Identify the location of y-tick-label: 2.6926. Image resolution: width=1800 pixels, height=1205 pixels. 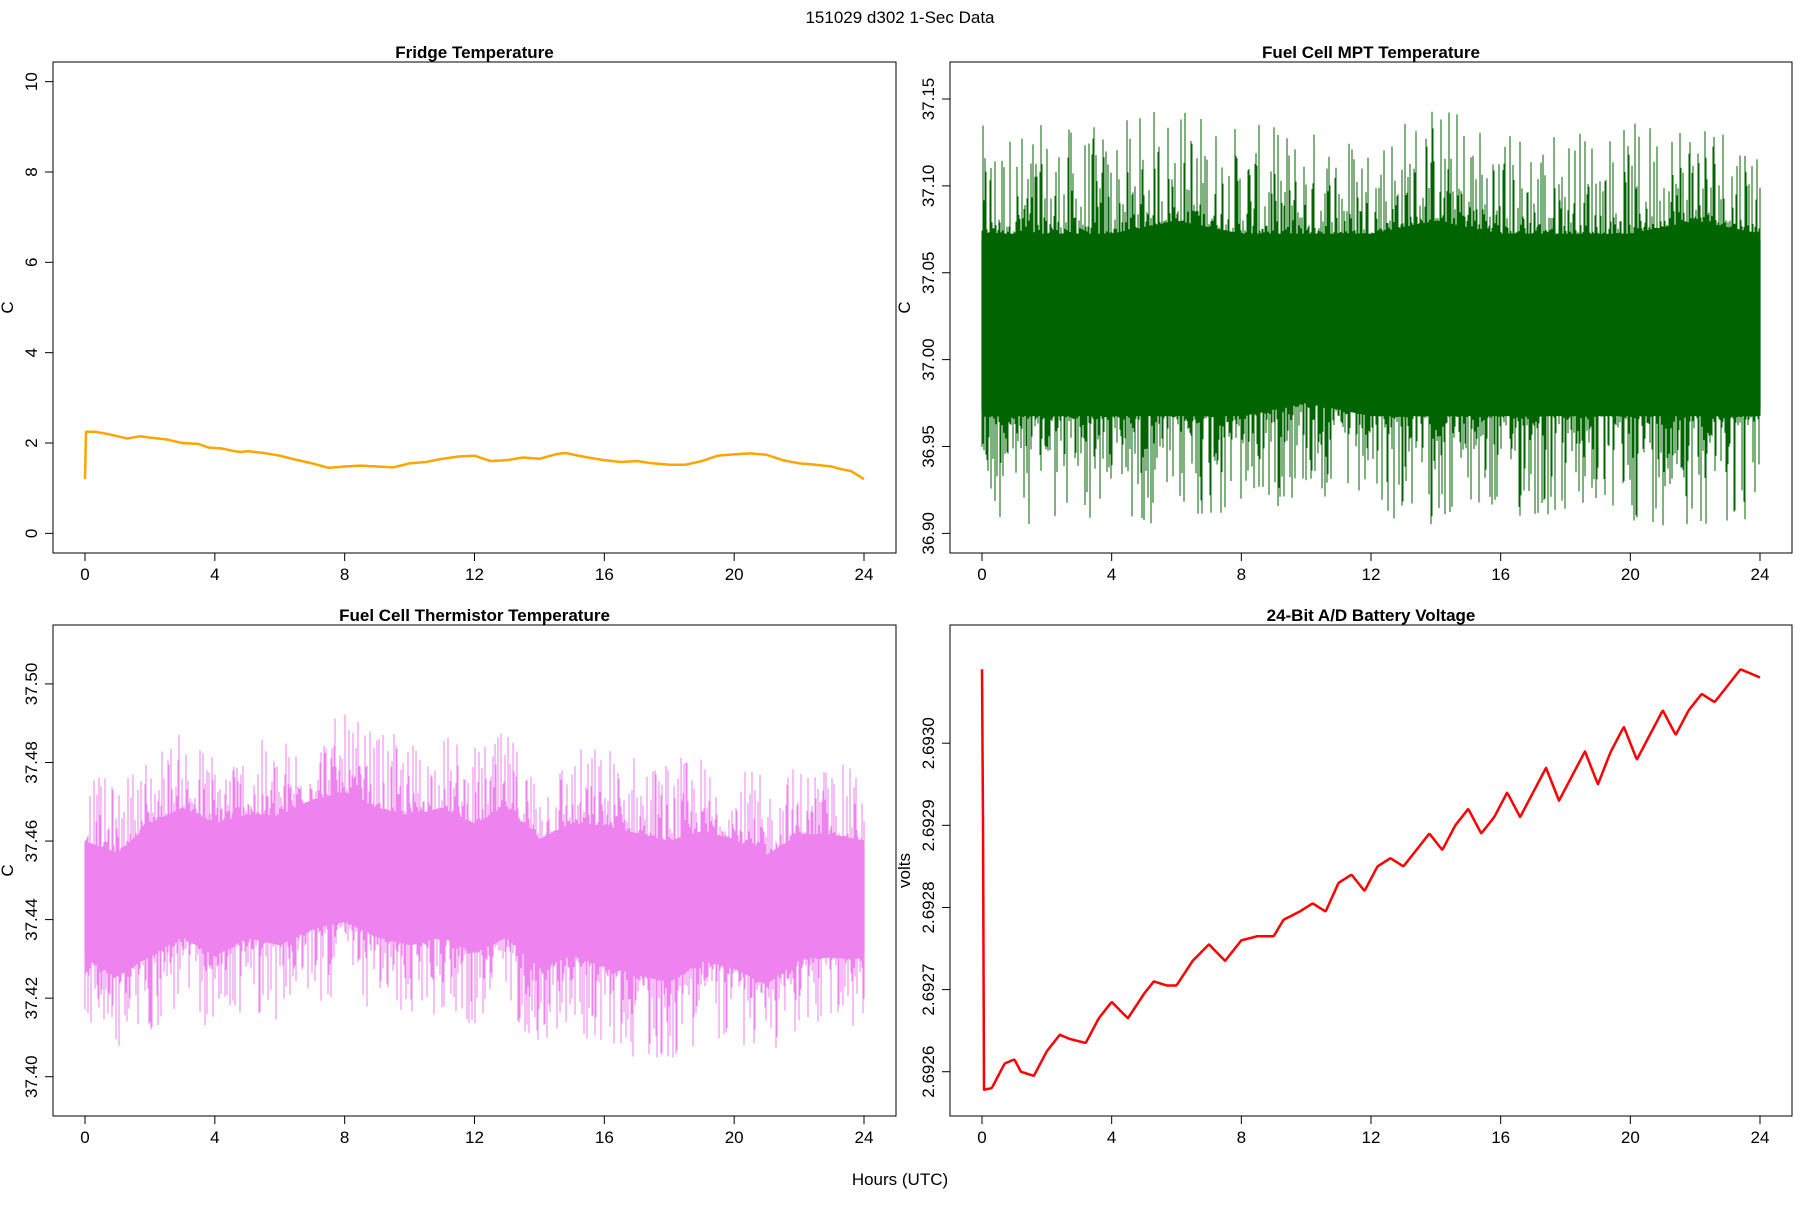
(928, 1072).